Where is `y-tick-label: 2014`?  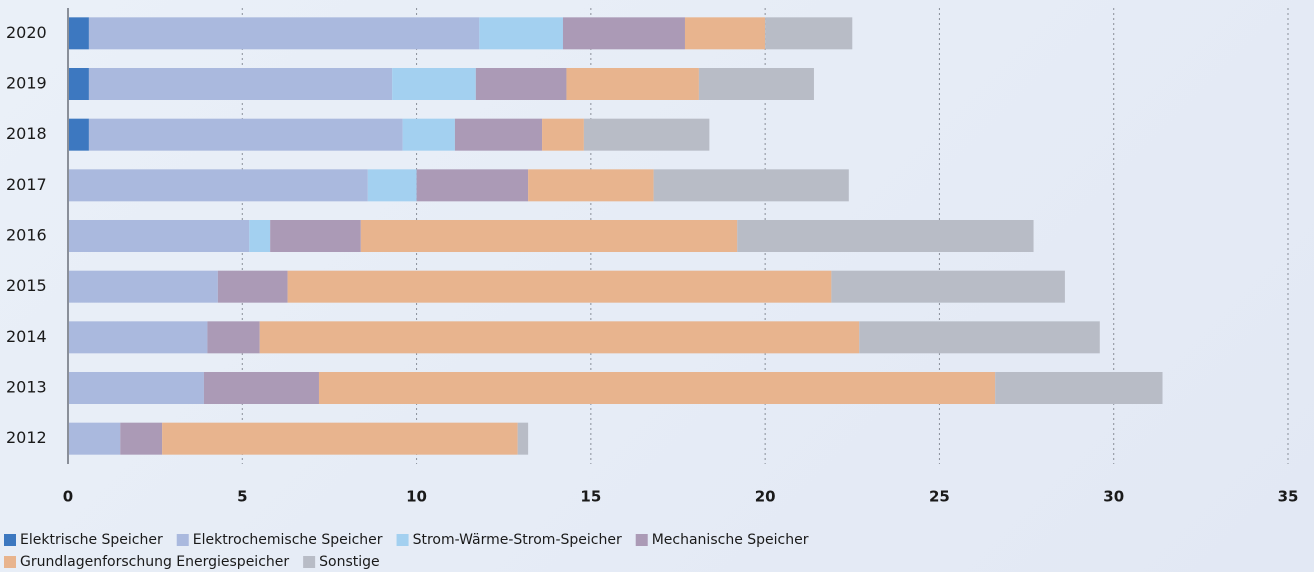
y-tick-label: 2014 is located at coordinates (26, 336).